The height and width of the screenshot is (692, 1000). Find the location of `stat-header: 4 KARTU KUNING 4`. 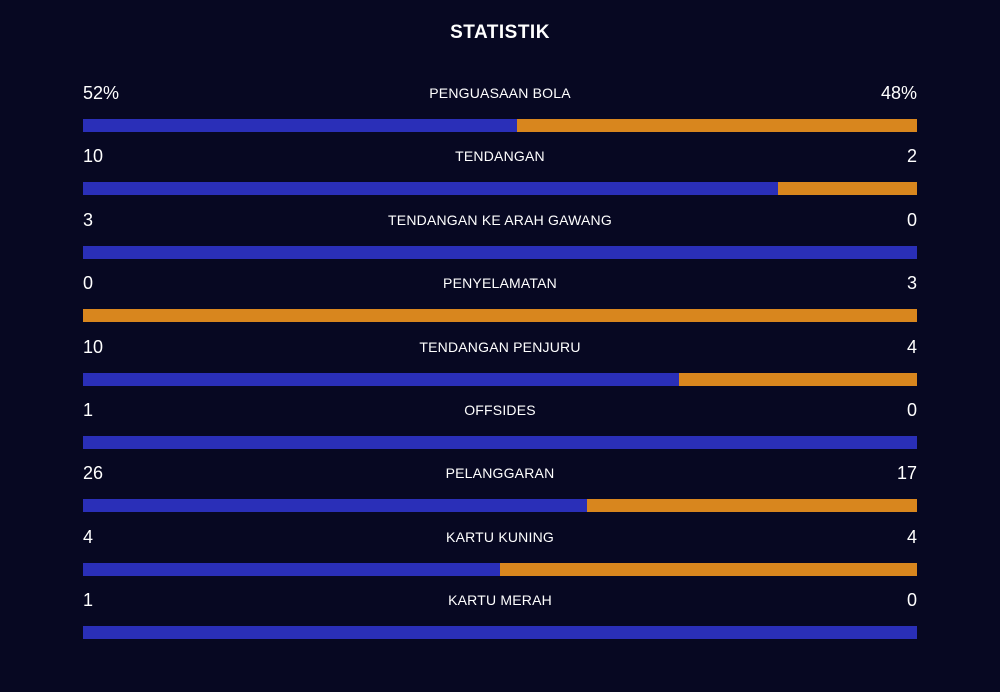

stat-header: 4 KARTU KUNING 4 is located at coordinates (500, 537).